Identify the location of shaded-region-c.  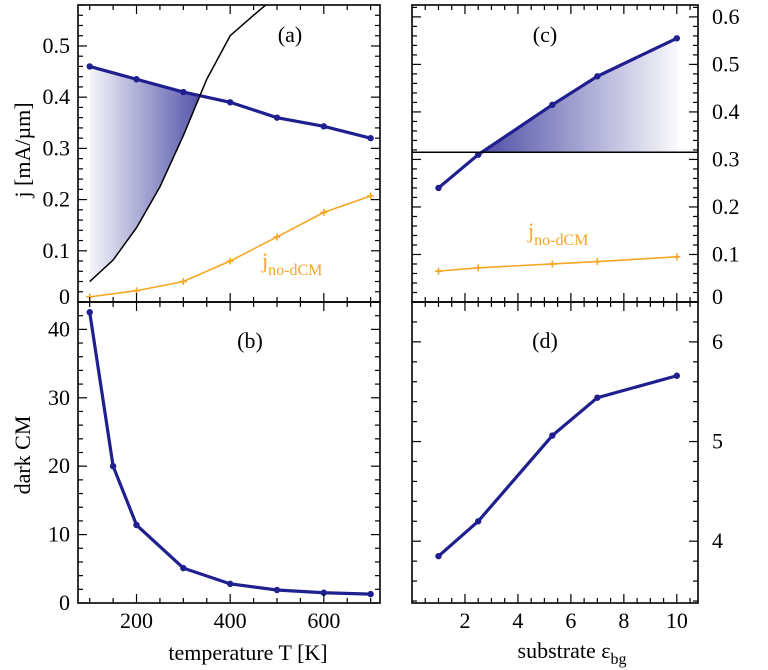
(577, 96).